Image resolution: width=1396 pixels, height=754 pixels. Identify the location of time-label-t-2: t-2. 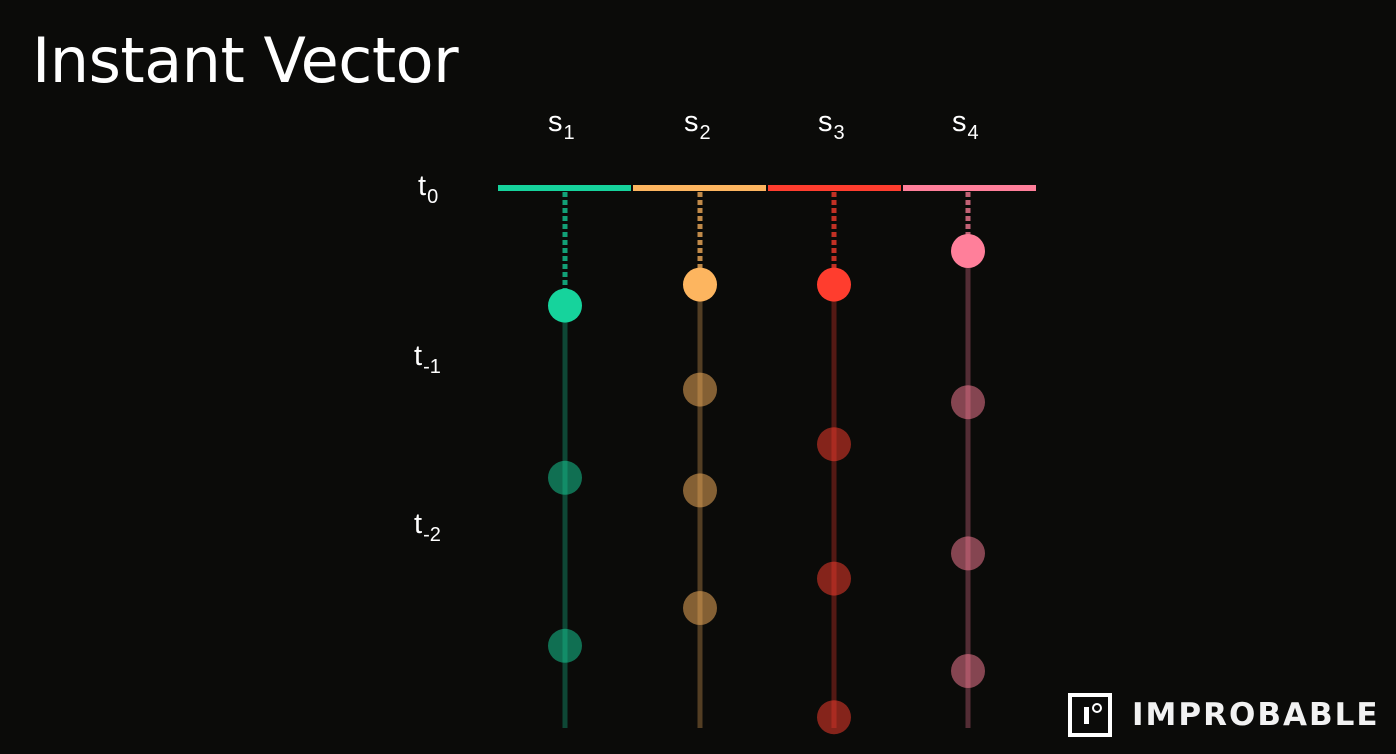
(427, 527).